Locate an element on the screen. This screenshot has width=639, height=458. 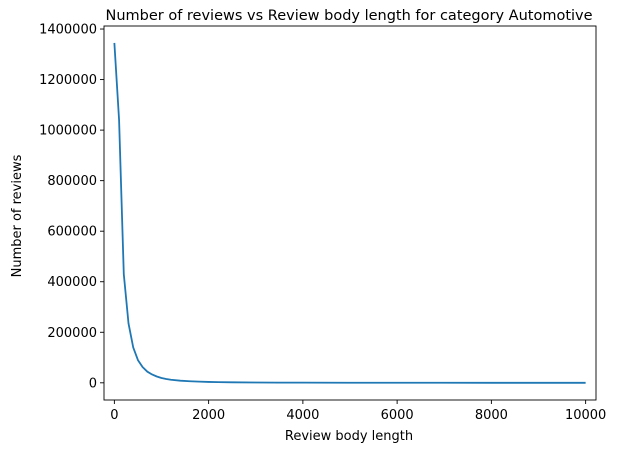
y-tick-label: 600000 is located at coordinates (72, 232).